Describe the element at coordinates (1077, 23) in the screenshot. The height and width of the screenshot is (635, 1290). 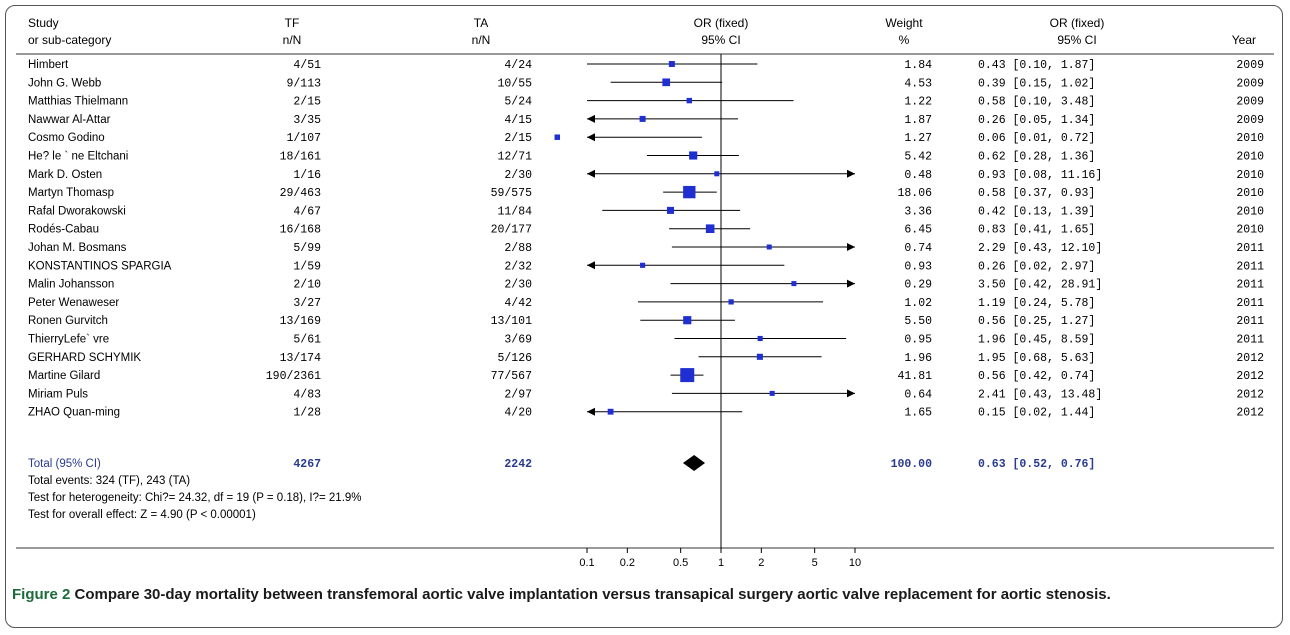
I see `header-or-text-1: OR (fixed)` at that location.